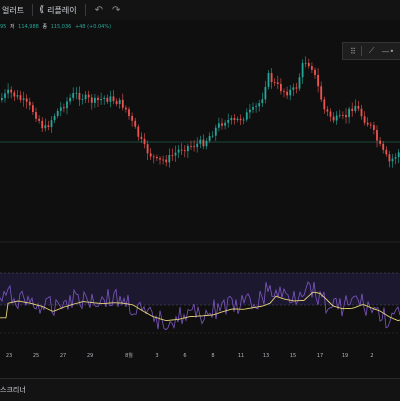 The image size is (400, 401). What do you see at coordinates (98, 10) in the screenshot?
I see `undo-icon: ↶` at bounding box center [98, 10].